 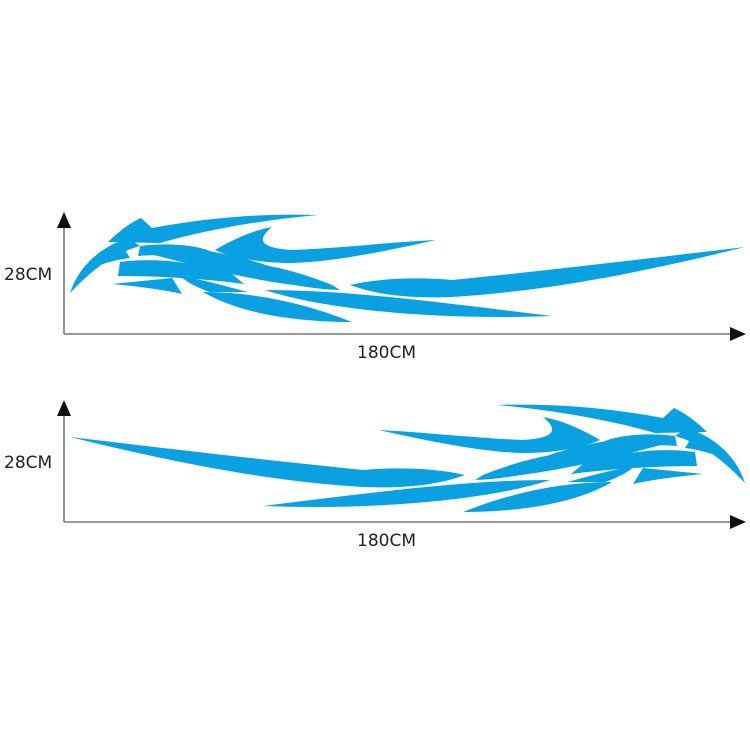 What do you see at coordinates (386, 353) in the screenshot?
I see `width-label-top: 180CM` at bounding box center [386, 353].